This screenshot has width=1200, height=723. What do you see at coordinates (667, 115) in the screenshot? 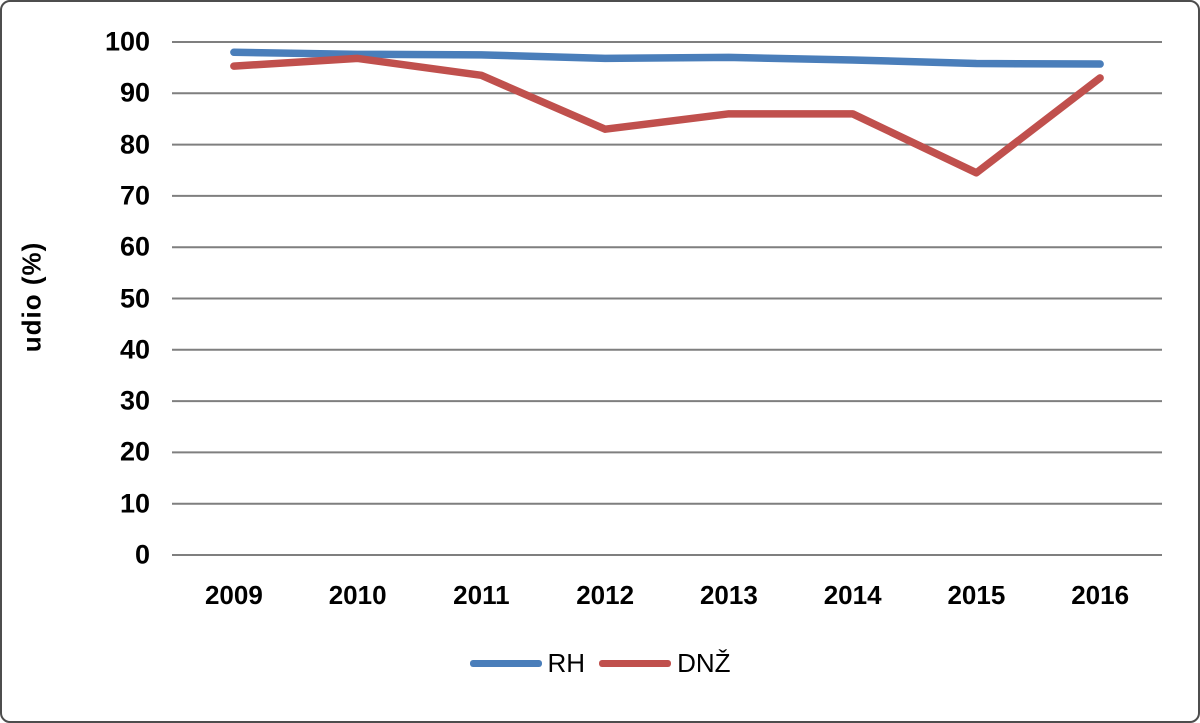
I see `series-line-dnž` at bounding box center [667, 115].